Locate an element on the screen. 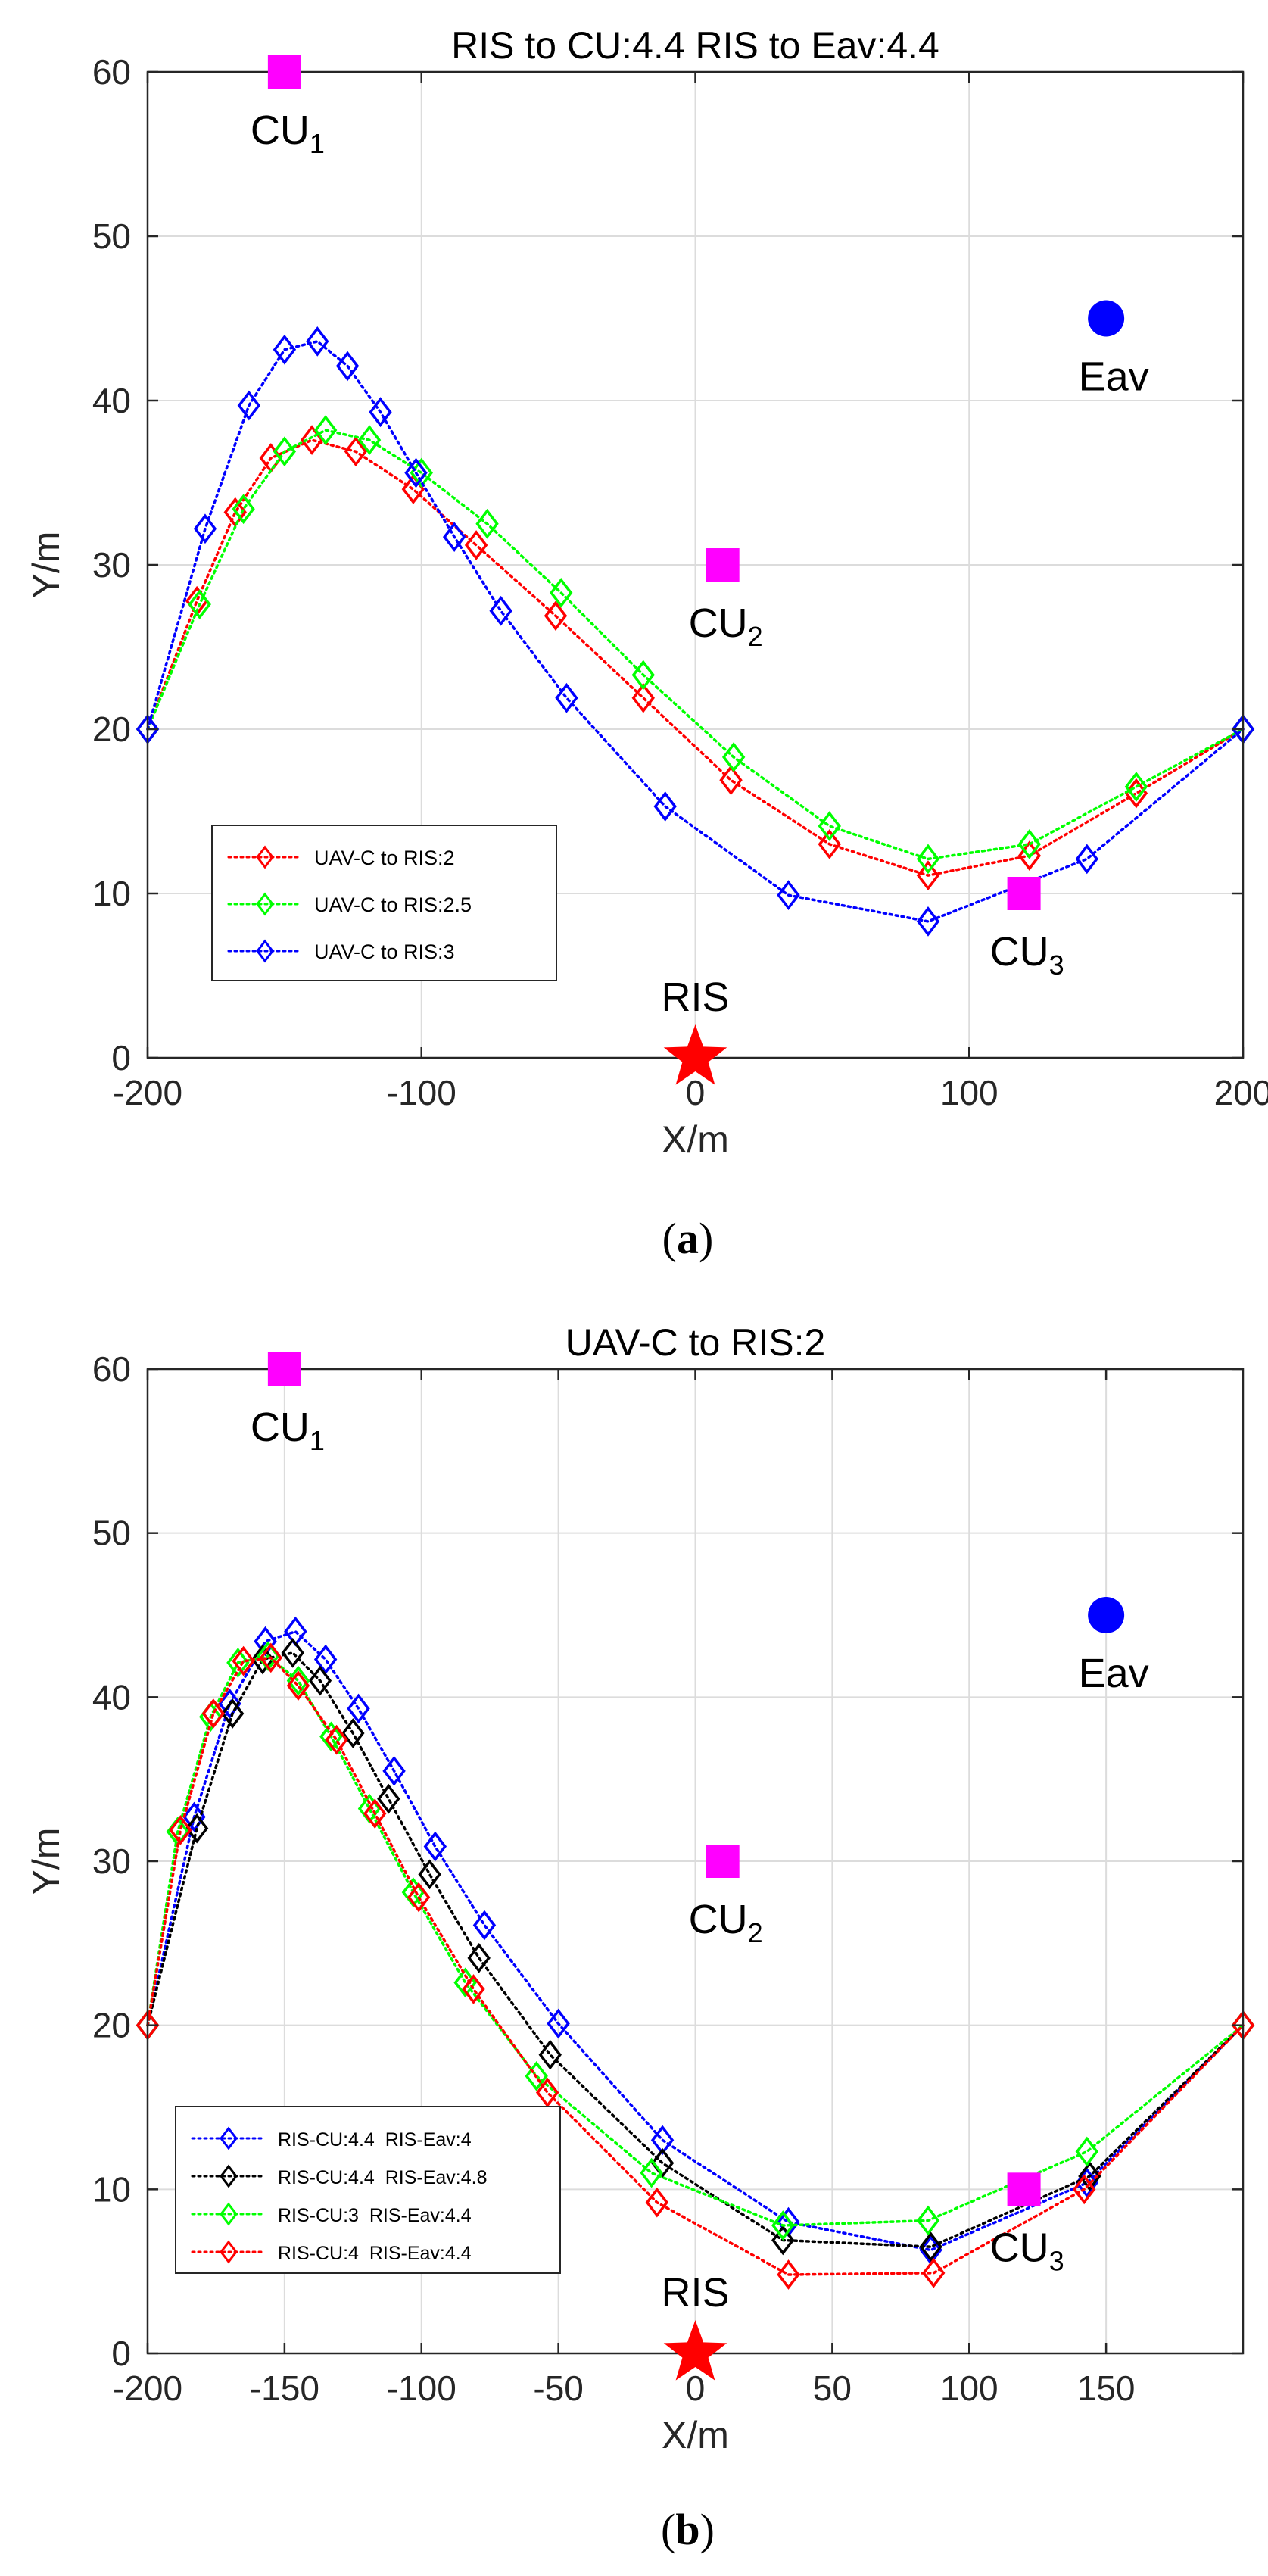  chart-a-xtick-label-3: 100 is located at coordinates (969, 1092).